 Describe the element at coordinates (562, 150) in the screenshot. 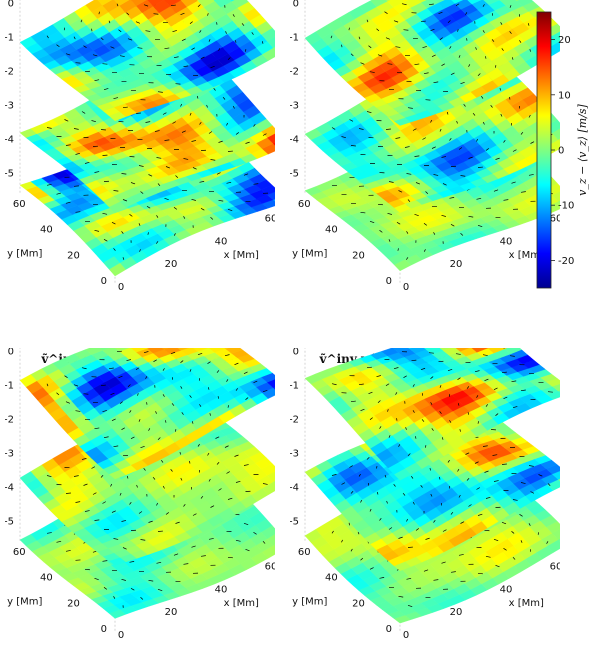

I see `colorbar: 20 10 0 -10 -20 v_z − ⟨v_z⟩ [m/s]` at that location.